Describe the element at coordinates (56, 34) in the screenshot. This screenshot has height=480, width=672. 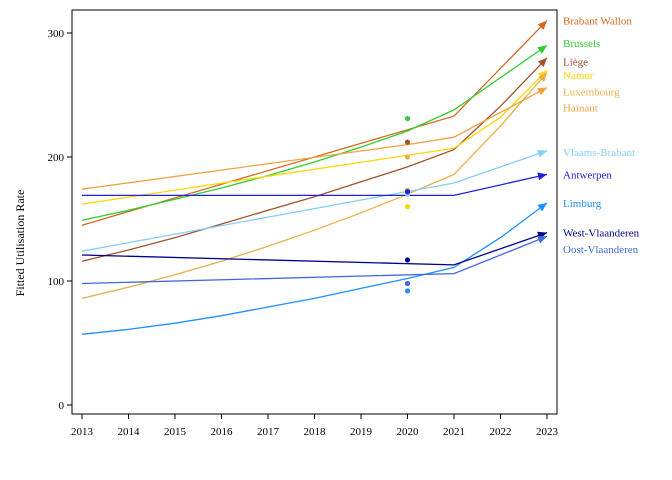
I see `y-tick-label: 300` at that location.